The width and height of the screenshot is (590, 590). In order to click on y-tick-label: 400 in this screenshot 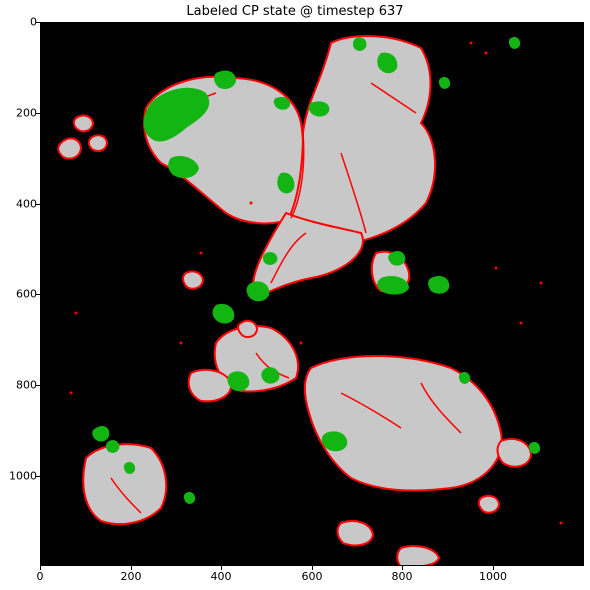, I will do `click(26, 204)`.